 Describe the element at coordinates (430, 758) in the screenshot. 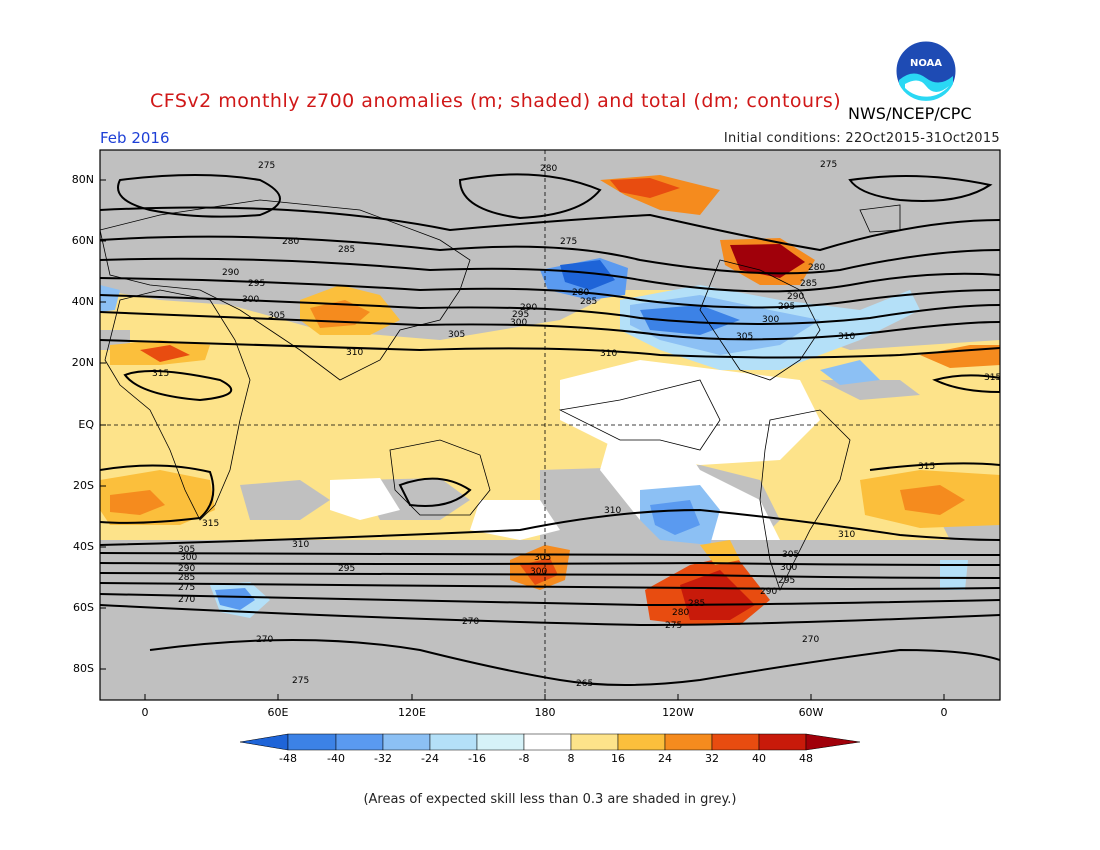

I see `colorbar-label: -24` at that location.